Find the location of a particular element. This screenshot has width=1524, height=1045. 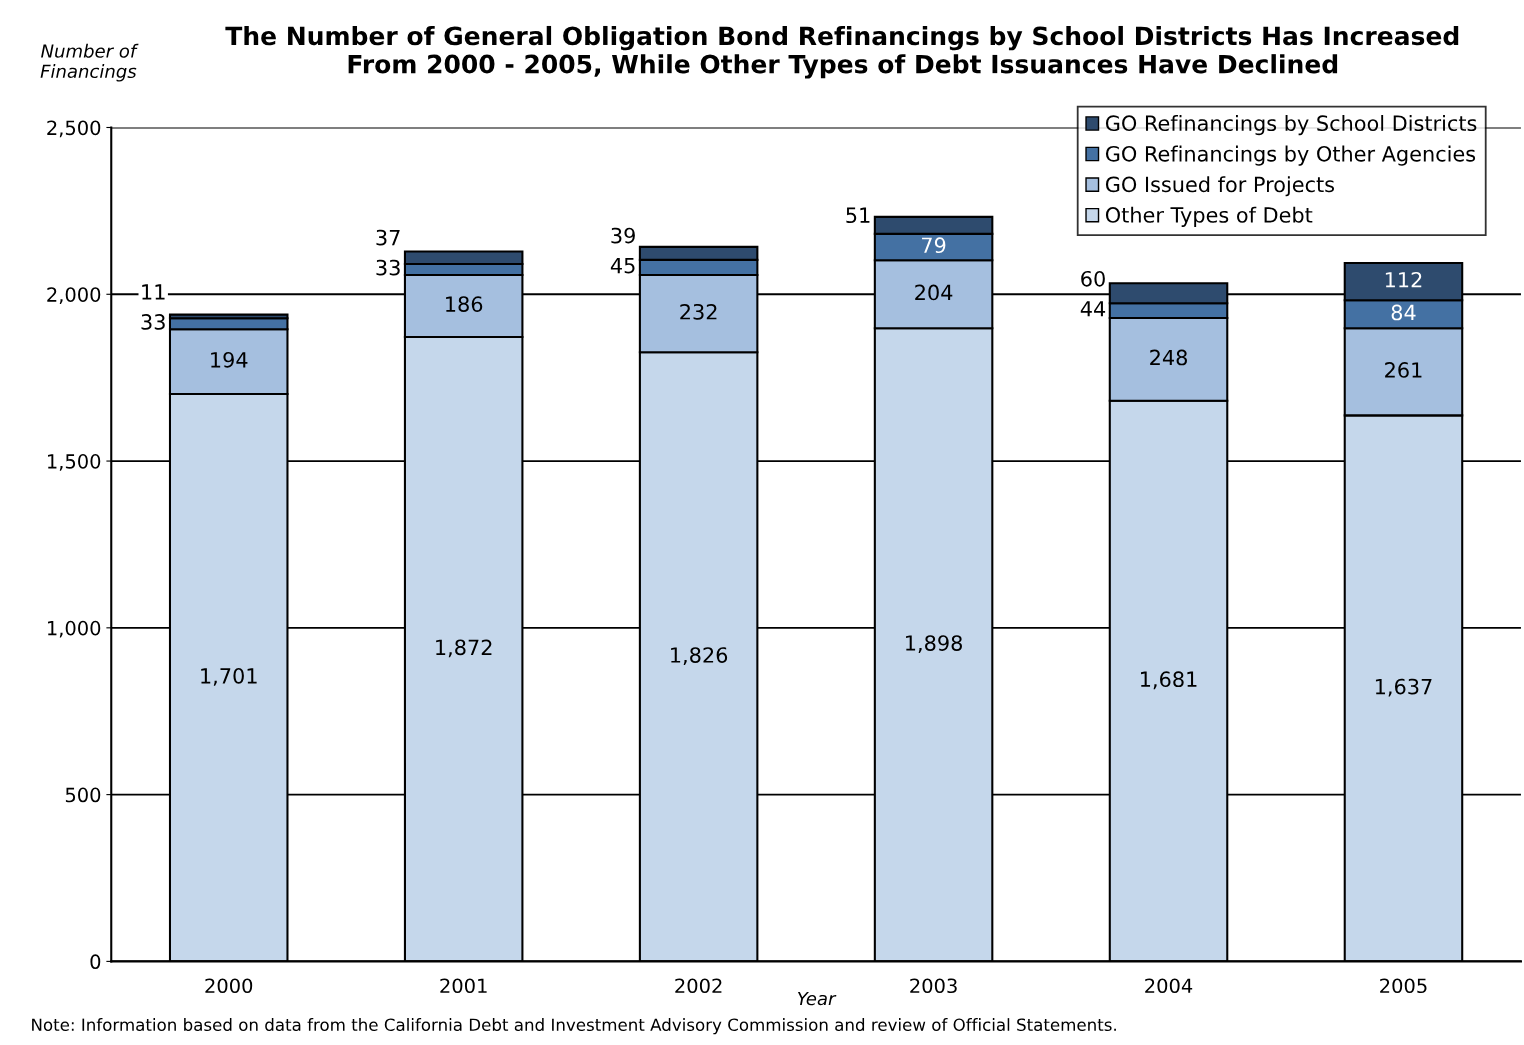

legend-label: Other Types of Debt is located at coordinates (1209, 216).